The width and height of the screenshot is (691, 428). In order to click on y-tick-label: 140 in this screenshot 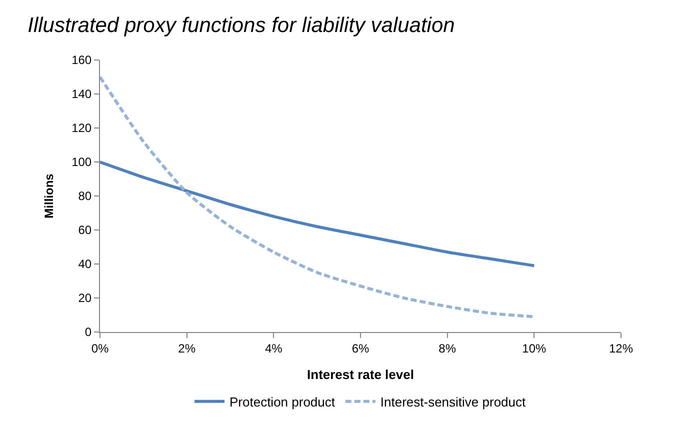, I will do `click(82, 94)`.